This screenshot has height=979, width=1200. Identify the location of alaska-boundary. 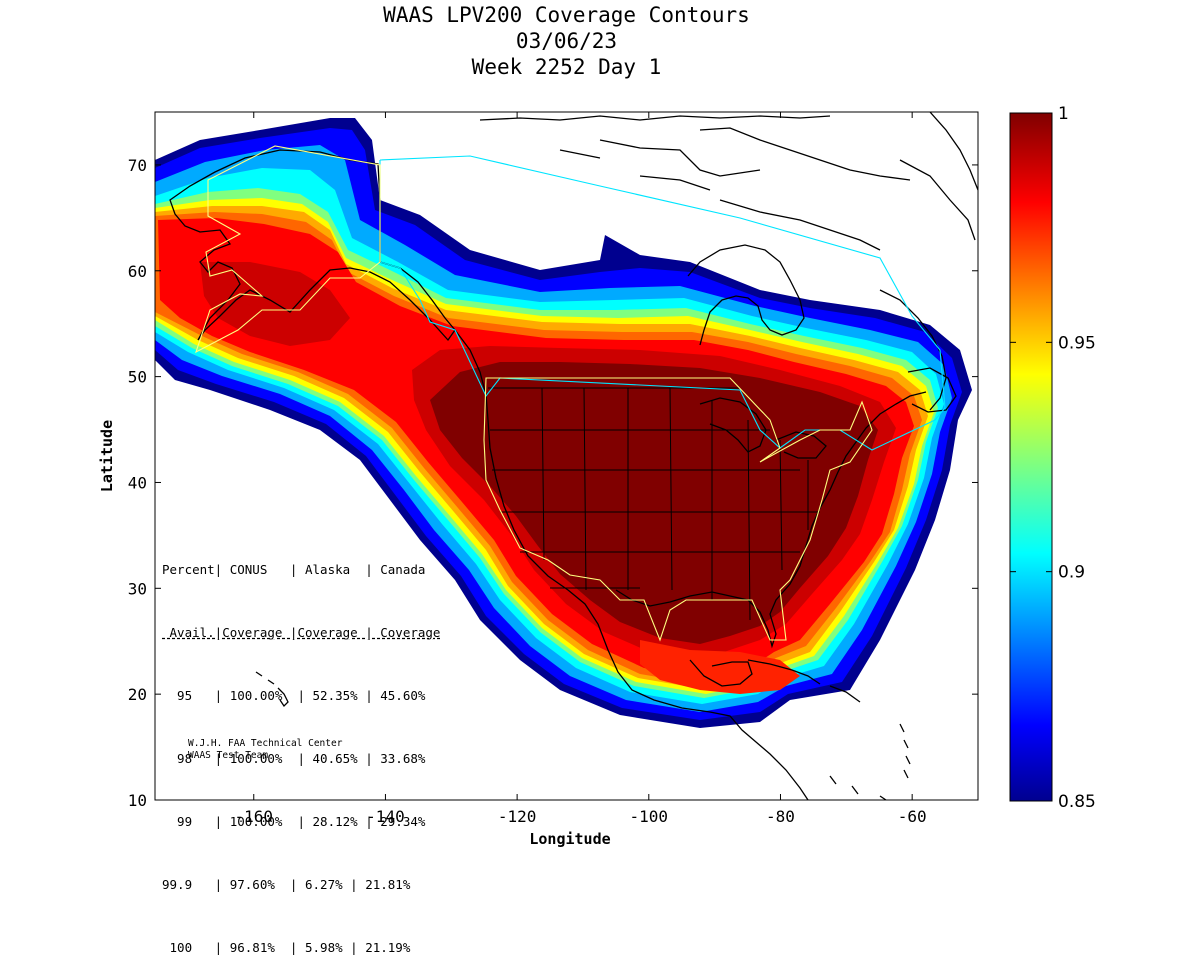
(288, 249).